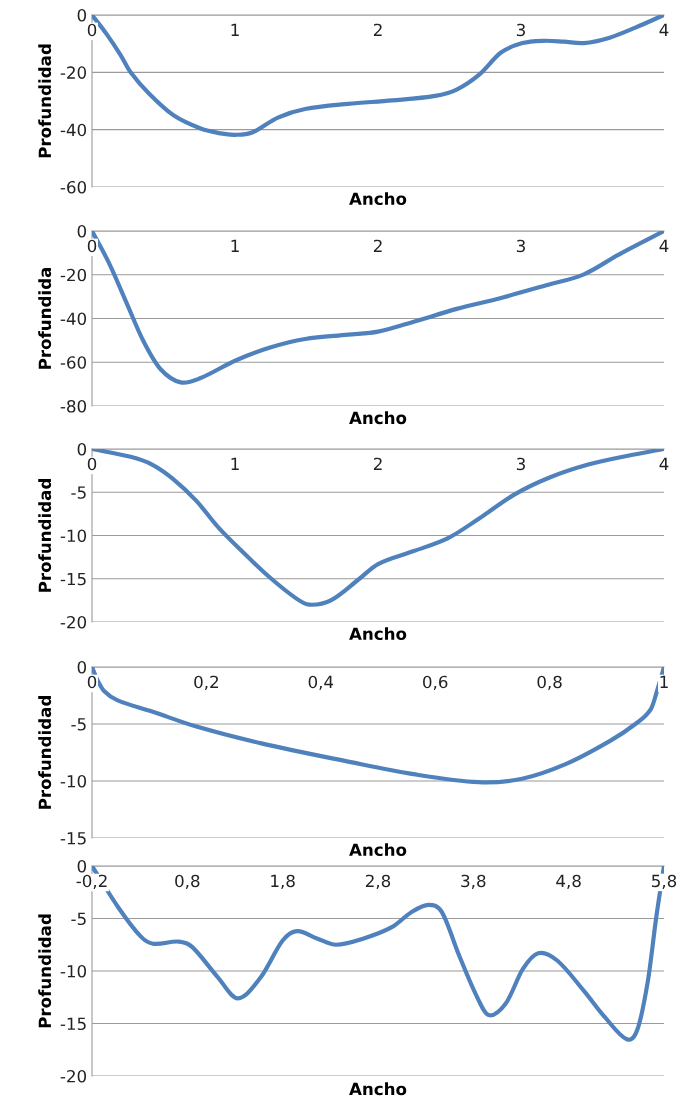 Image resolution: width=682 pixels, height=1106 pixels. What do you see at coordinates (568, 881) in the screenshot?
I see `x-tick-label: 4,8` at bounding box center [568, 881].